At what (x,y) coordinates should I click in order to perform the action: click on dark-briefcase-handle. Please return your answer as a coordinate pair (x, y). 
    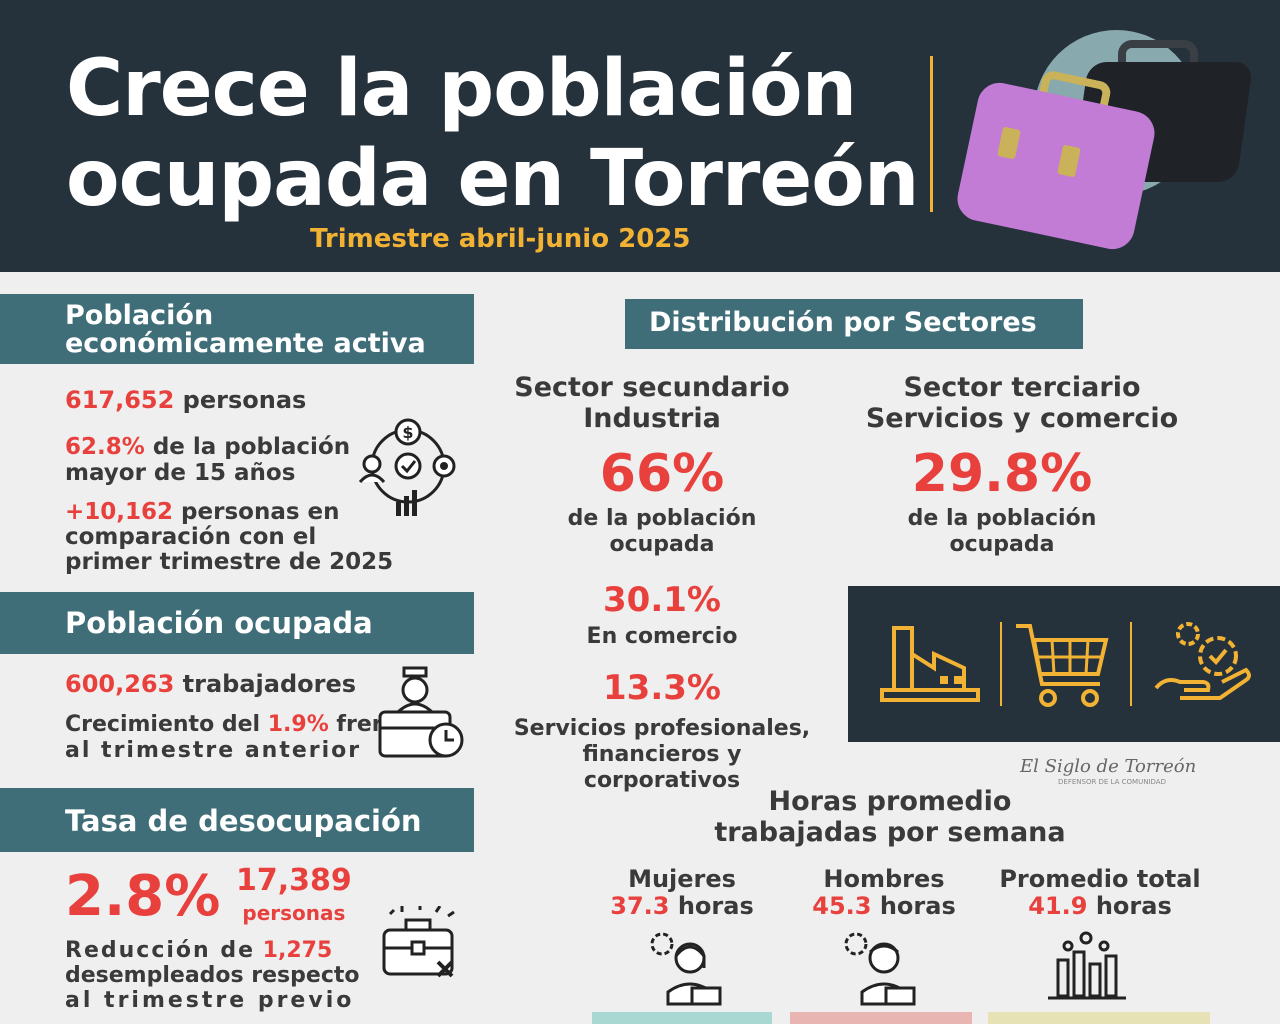
    Looking at the image, I should click on (1158, 57).